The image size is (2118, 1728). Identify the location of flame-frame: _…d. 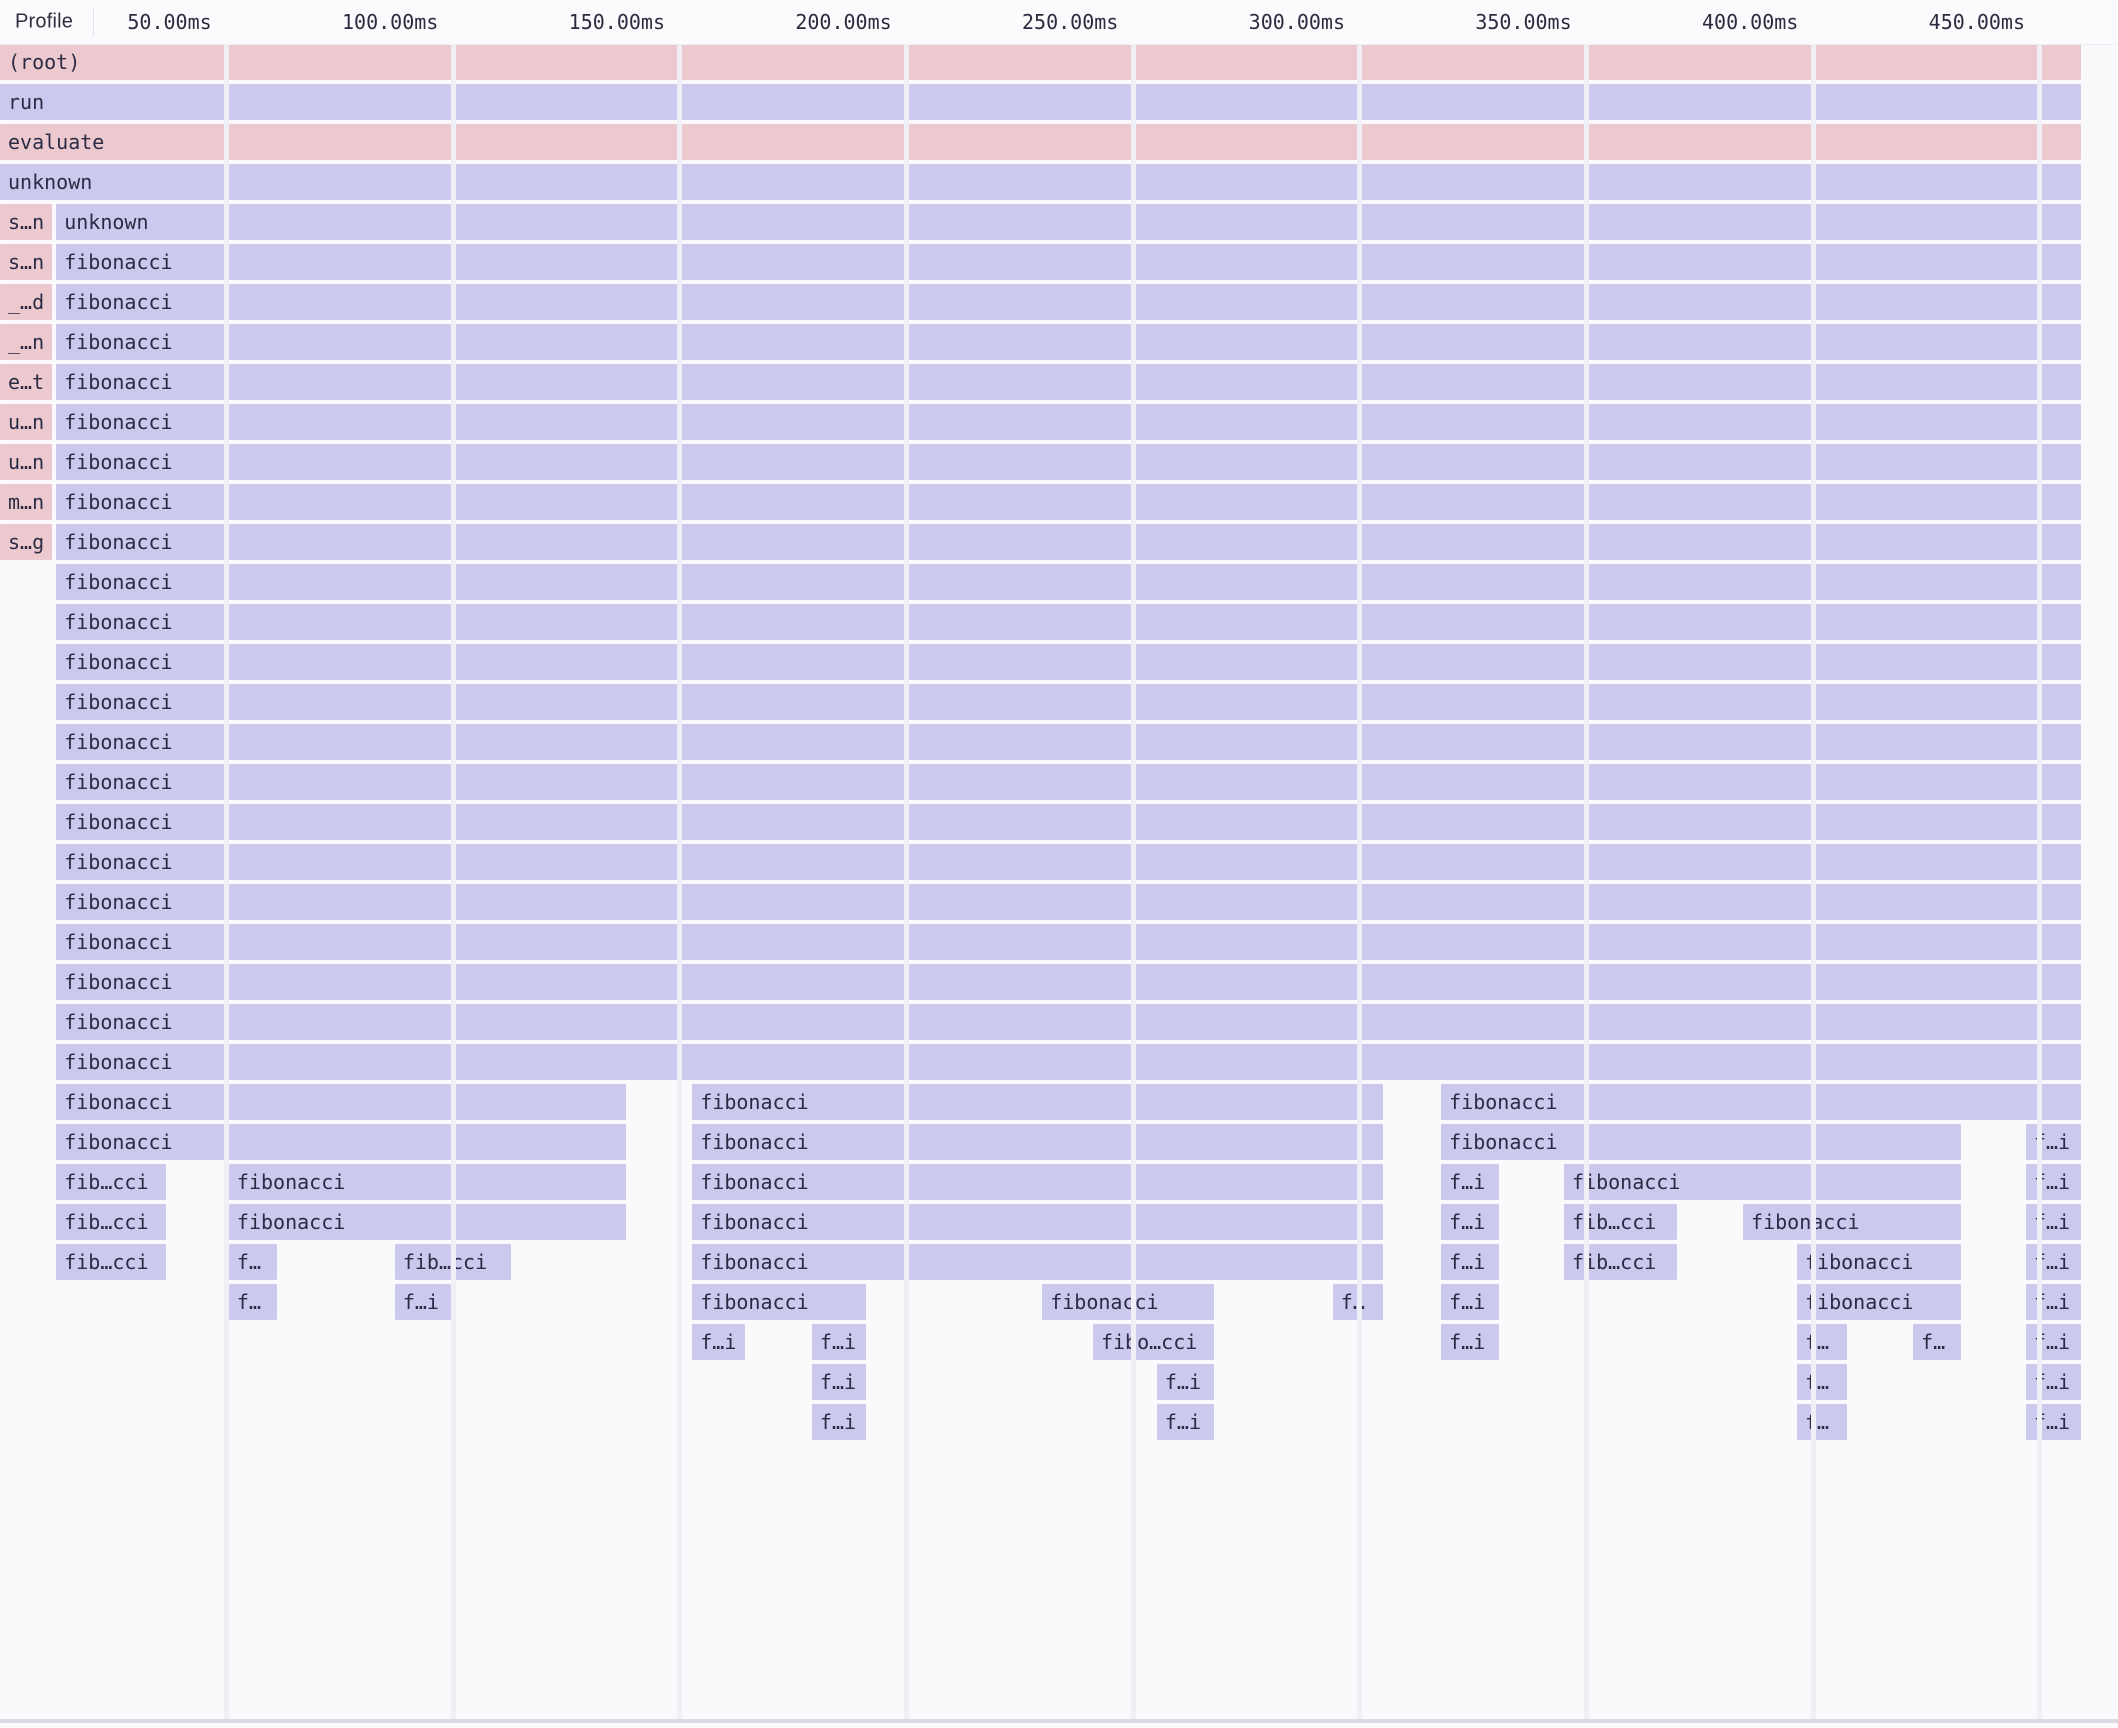
(26, 302).